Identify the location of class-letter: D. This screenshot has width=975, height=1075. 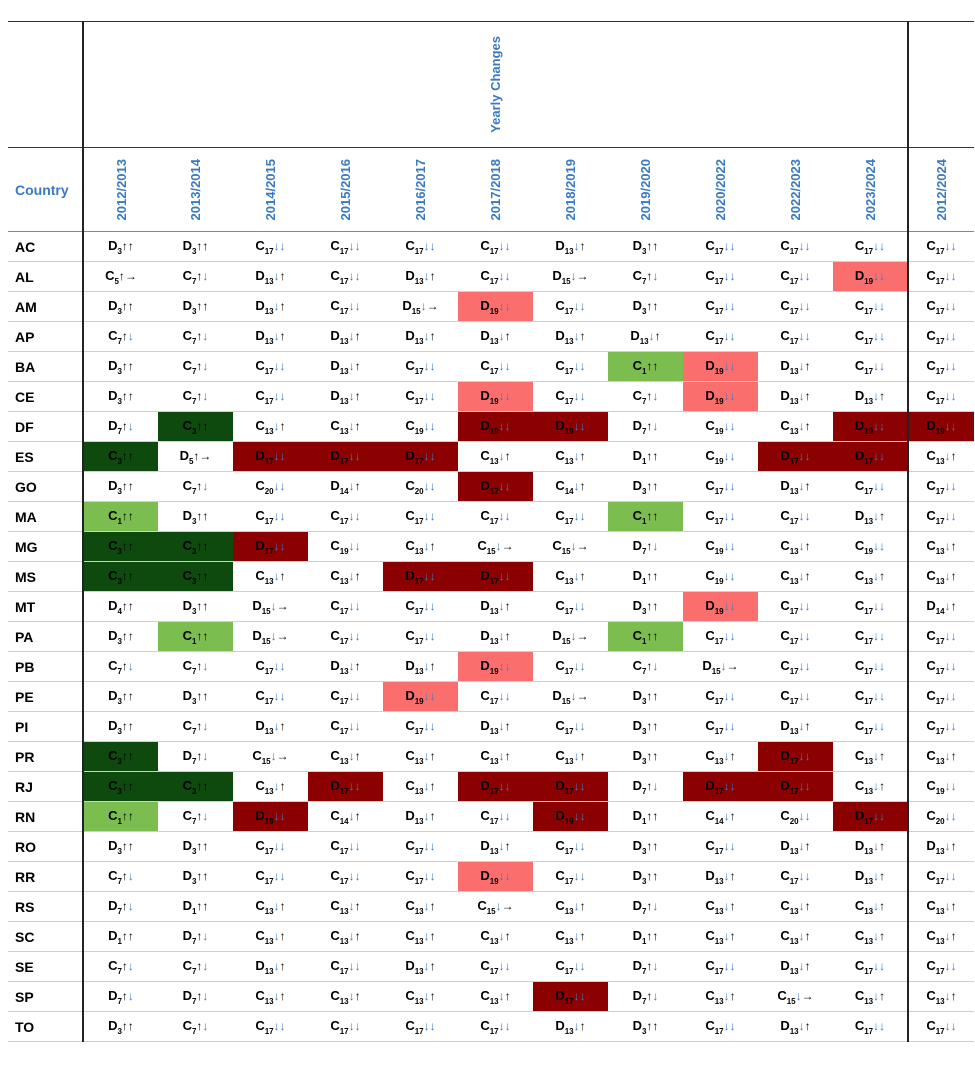
(260, 815).